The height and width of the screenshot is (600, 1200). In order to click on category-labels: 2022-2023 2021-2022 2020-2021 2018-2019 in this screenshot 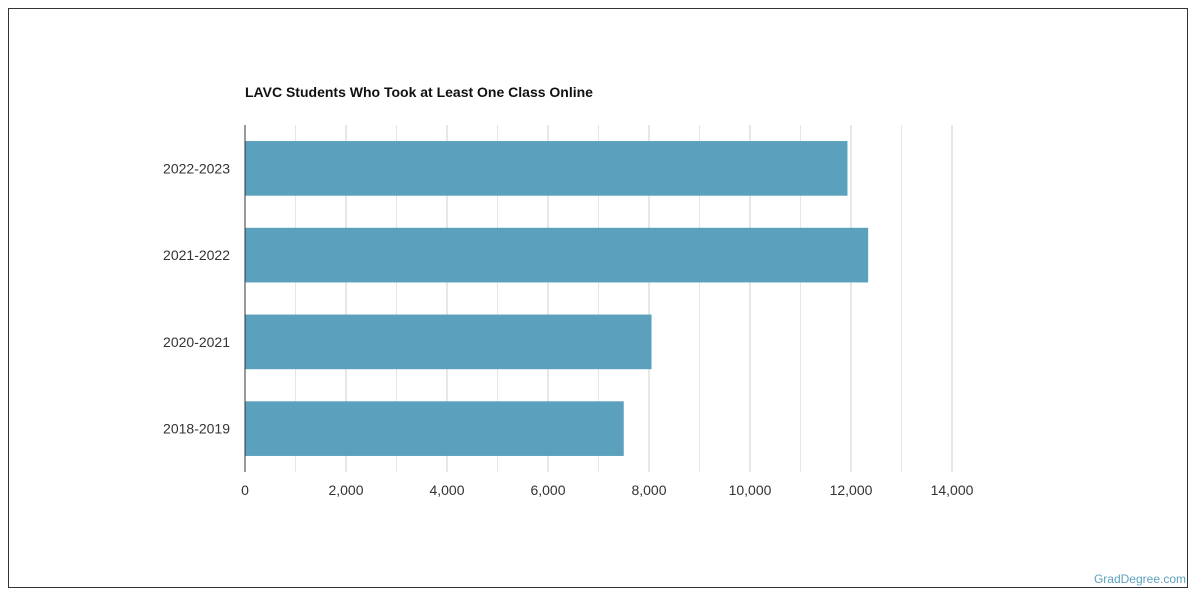, I will do `click(196, 298)`.